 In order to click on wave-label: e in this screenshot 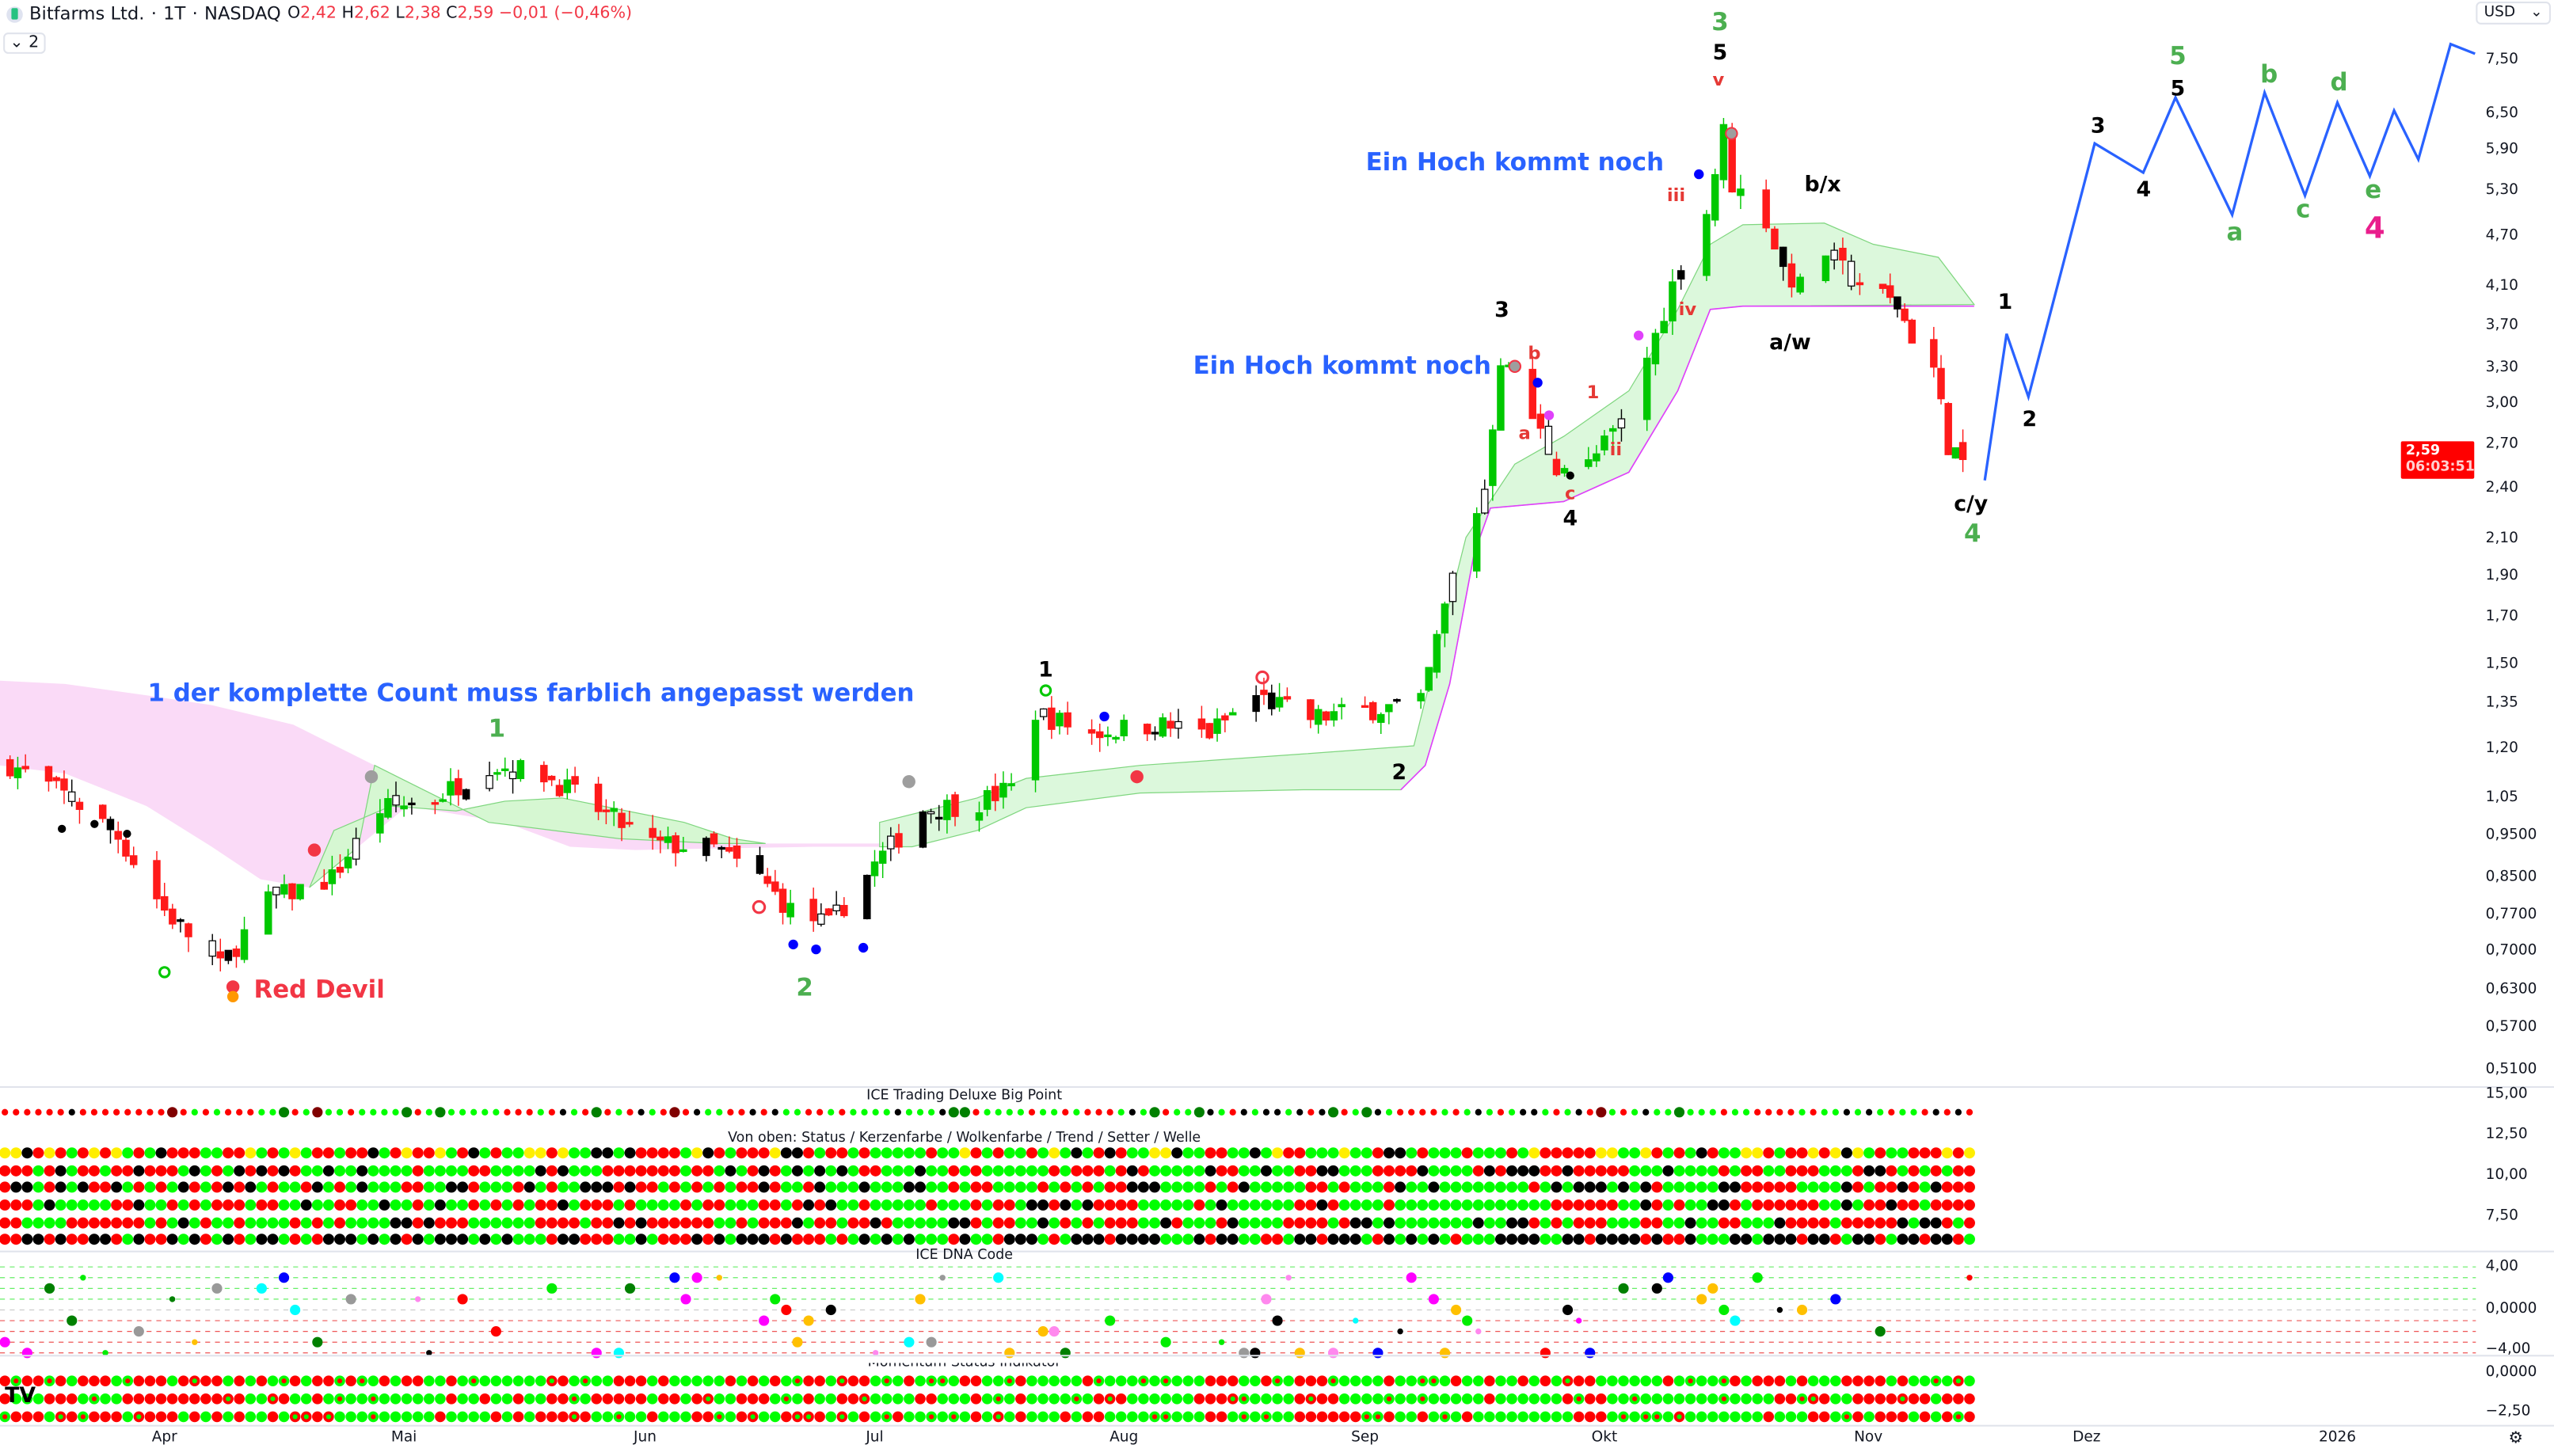, I will do `click(2373, 190)`.